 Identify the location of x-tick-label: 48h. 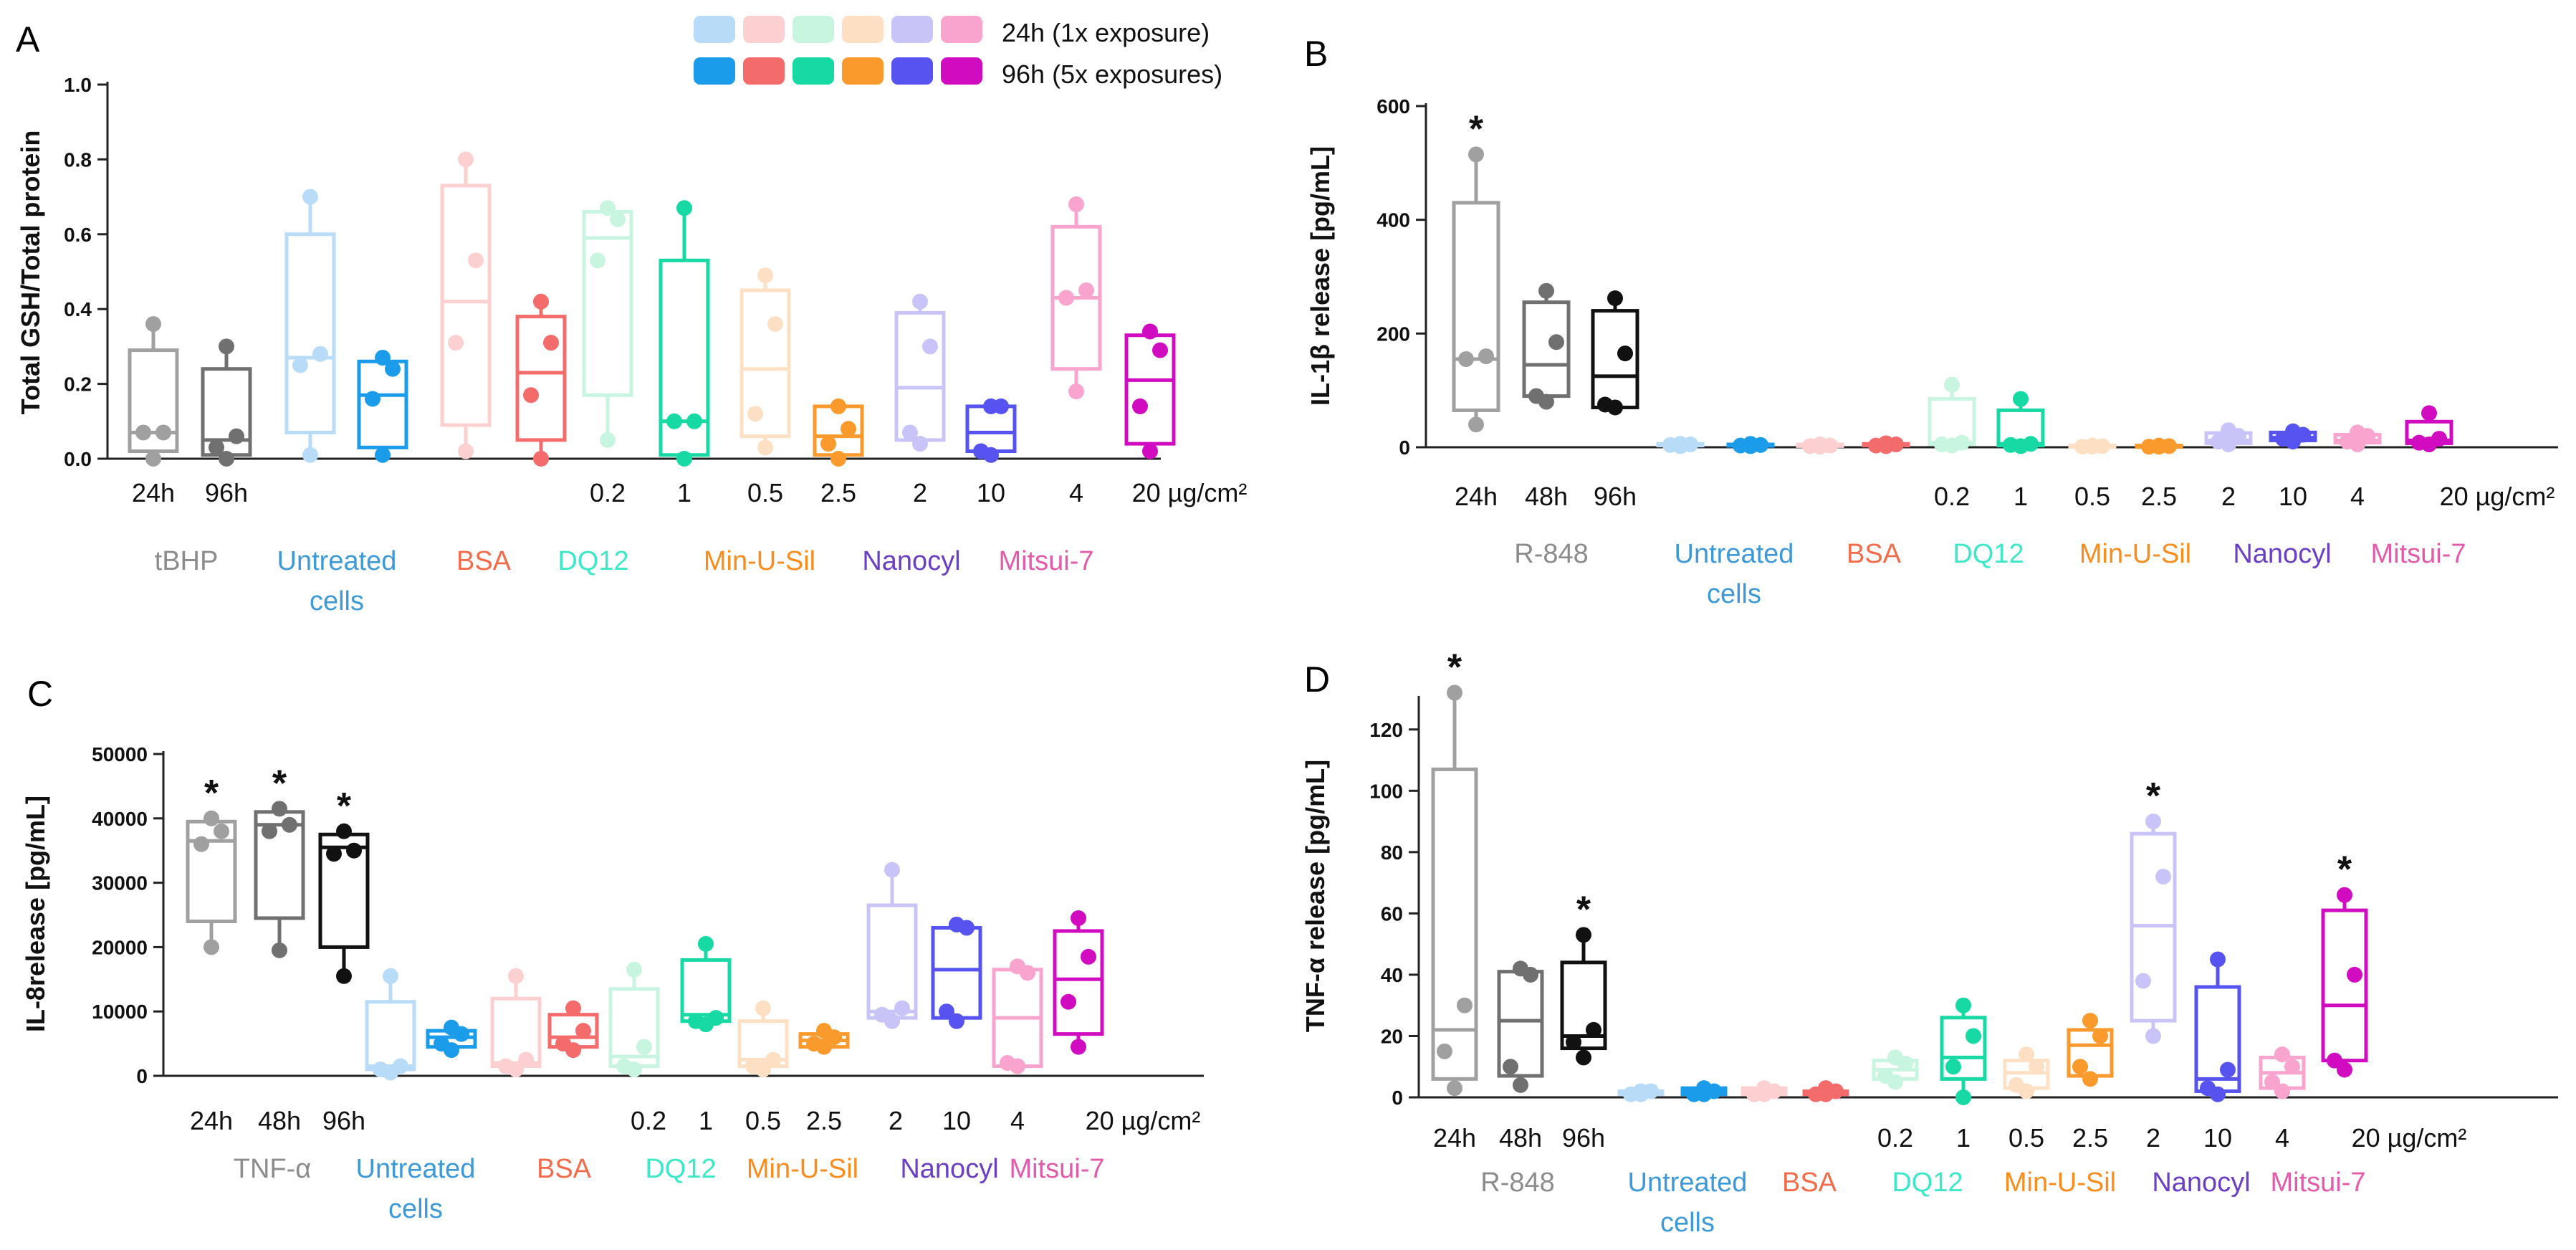
(1521, 1138).